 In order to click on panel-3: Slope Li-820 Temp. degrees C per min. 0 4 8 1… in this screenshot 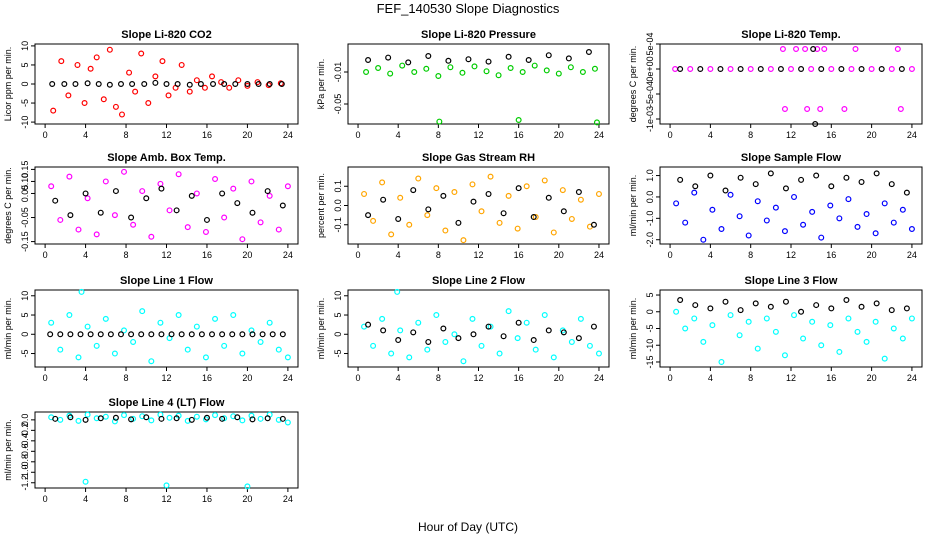, I will do `click(775, 84)`.